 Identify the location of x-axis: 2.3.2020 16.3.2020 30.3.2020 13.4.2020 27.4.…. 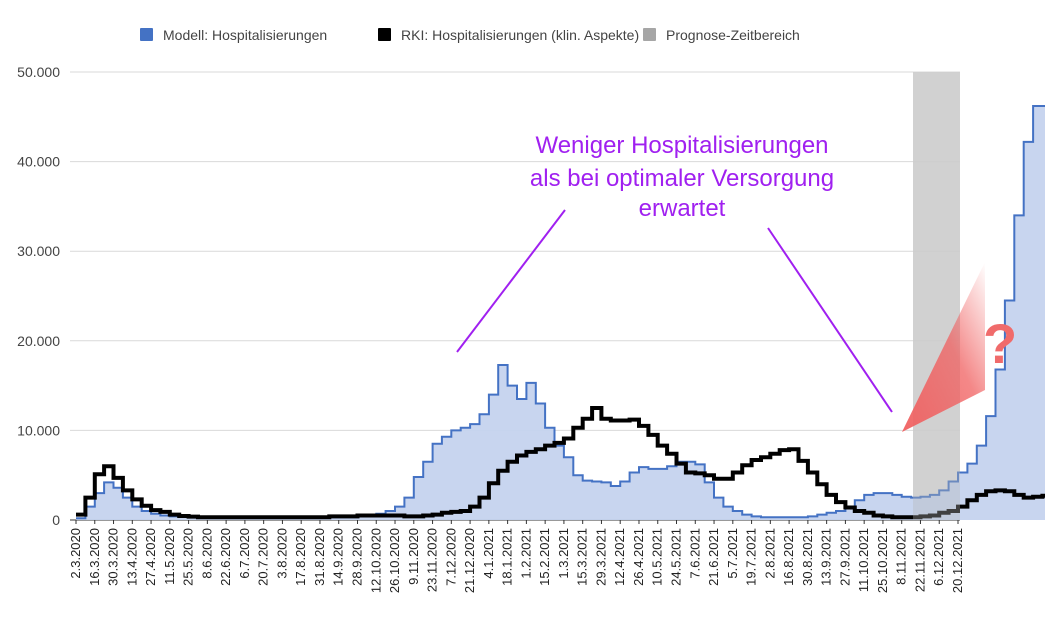
(516, 556).